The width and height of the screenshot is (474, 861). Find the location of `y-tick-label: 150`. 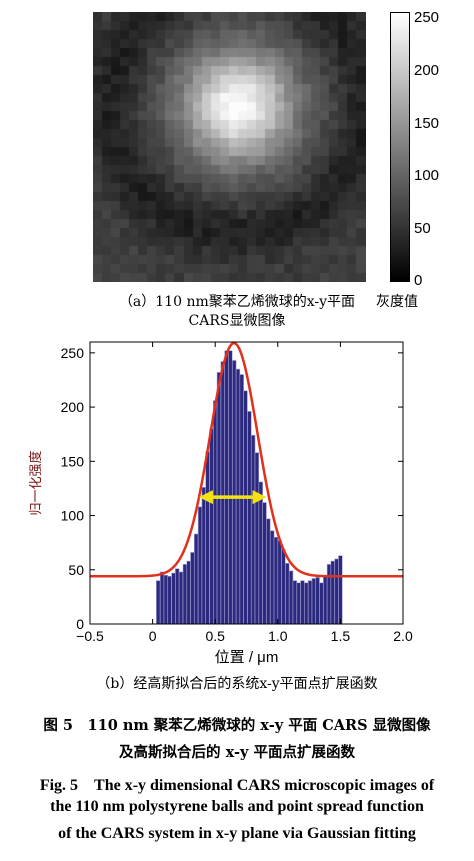

y-tick-label: 150 is located at coordinates (73, 461).